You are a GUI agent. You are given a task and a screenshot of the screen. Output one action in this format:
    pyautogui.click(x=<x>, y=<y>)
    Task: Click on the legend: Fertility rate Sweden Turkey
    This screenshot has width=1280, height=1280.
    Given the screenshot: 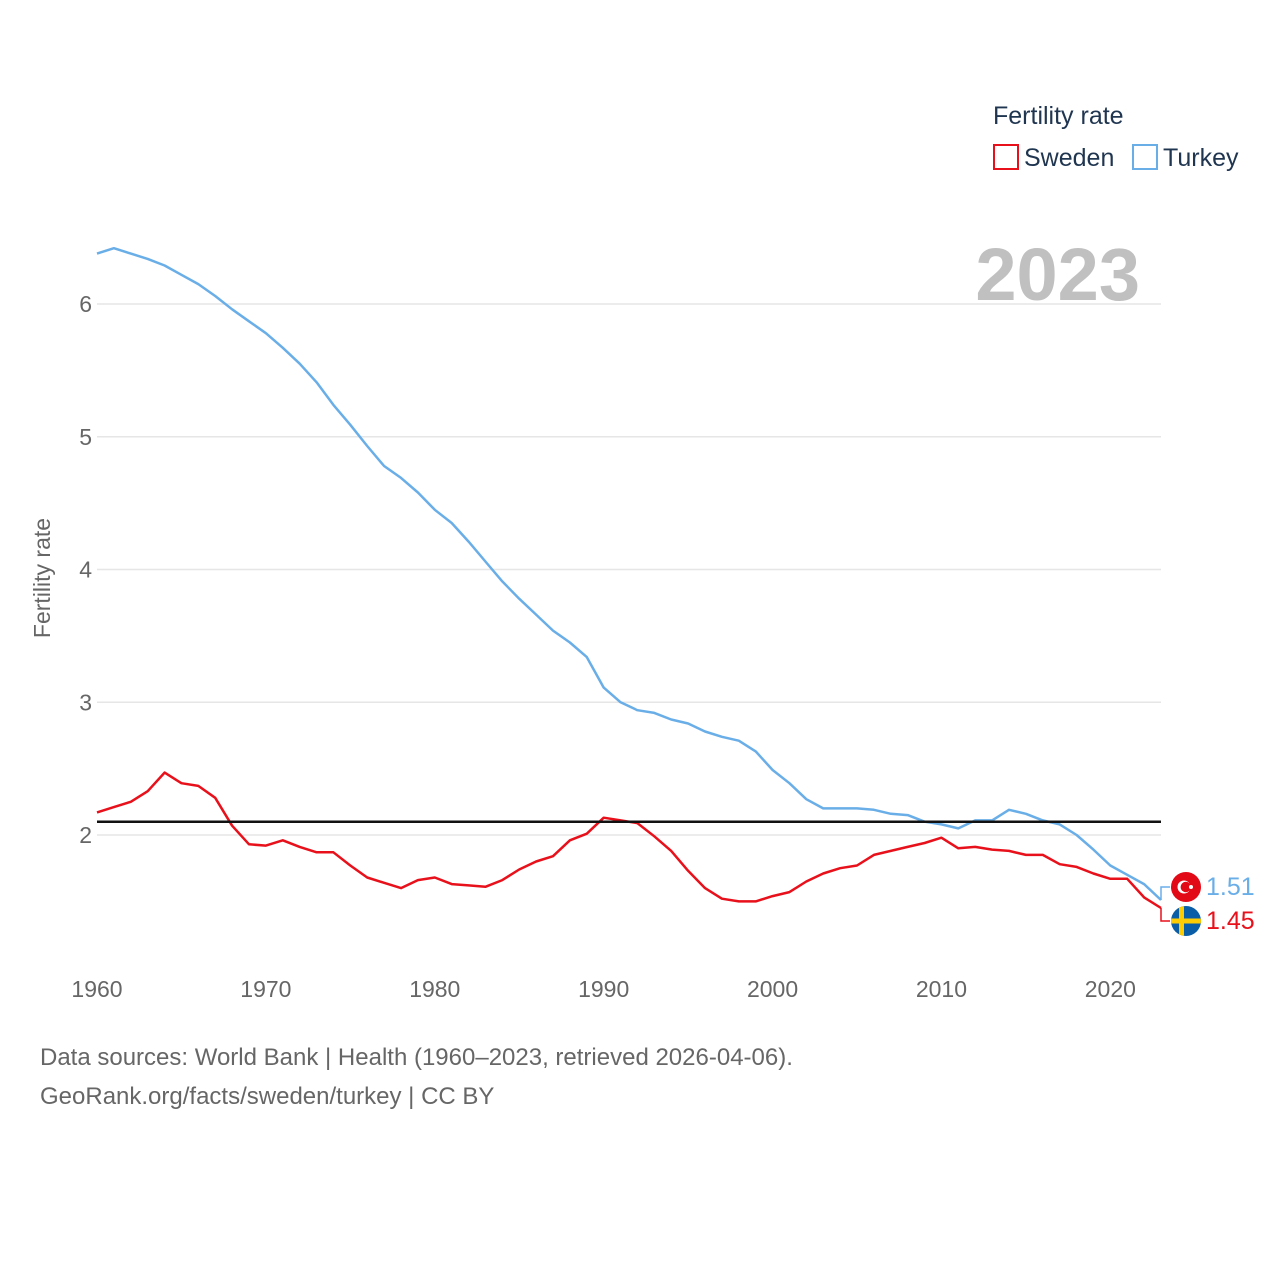 What is the action you would take?
    pyautogui.click(x=1116, y=137)
    